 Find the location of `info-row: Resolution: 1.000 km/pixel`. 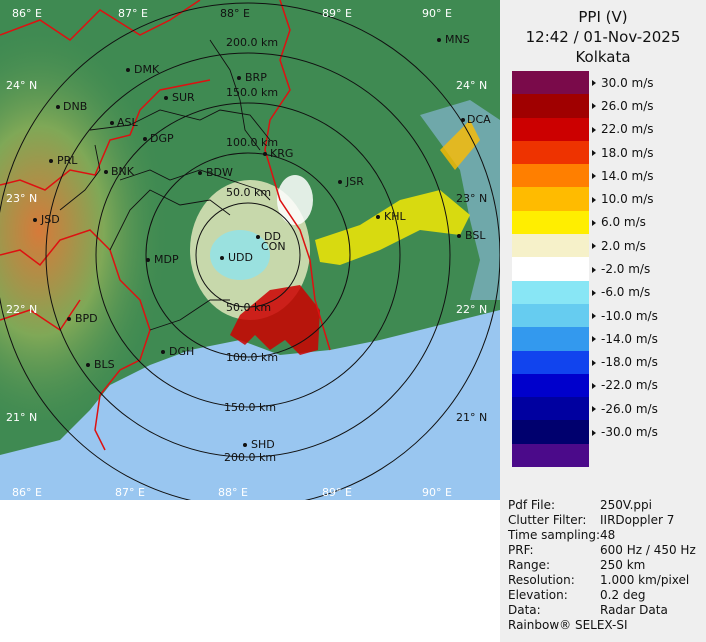

info-row: Resolution: 1.000 km/pixel is located at coordinates (598, 580).